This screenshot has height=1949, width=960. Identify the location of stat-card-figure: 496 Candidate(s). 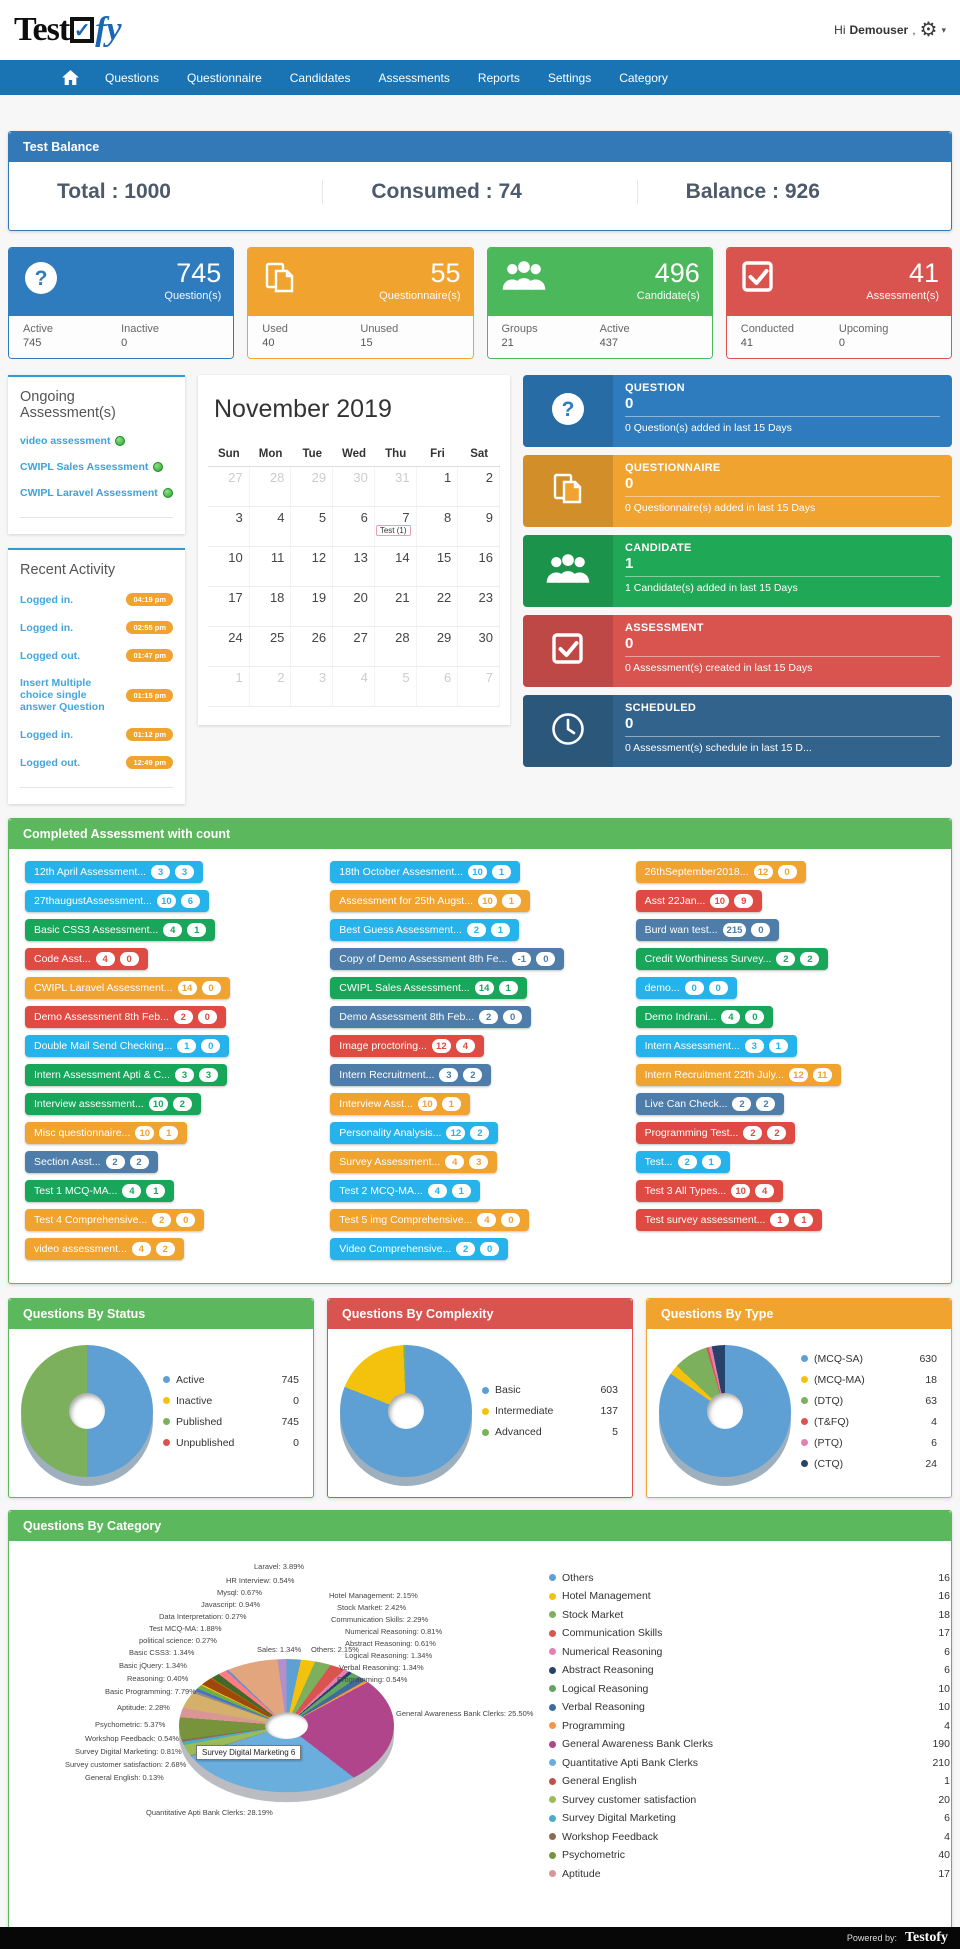
(668, 281).